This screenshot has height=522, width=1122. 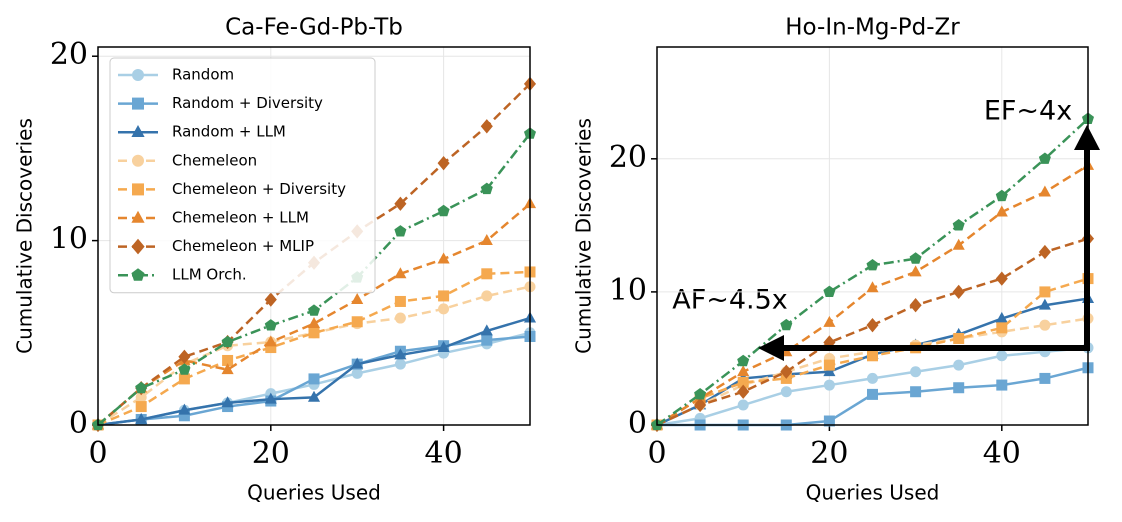 What do you see at coordinates (771, 348) in the screenshot?
I see `arrow-head` at bounding box center [771, 348].